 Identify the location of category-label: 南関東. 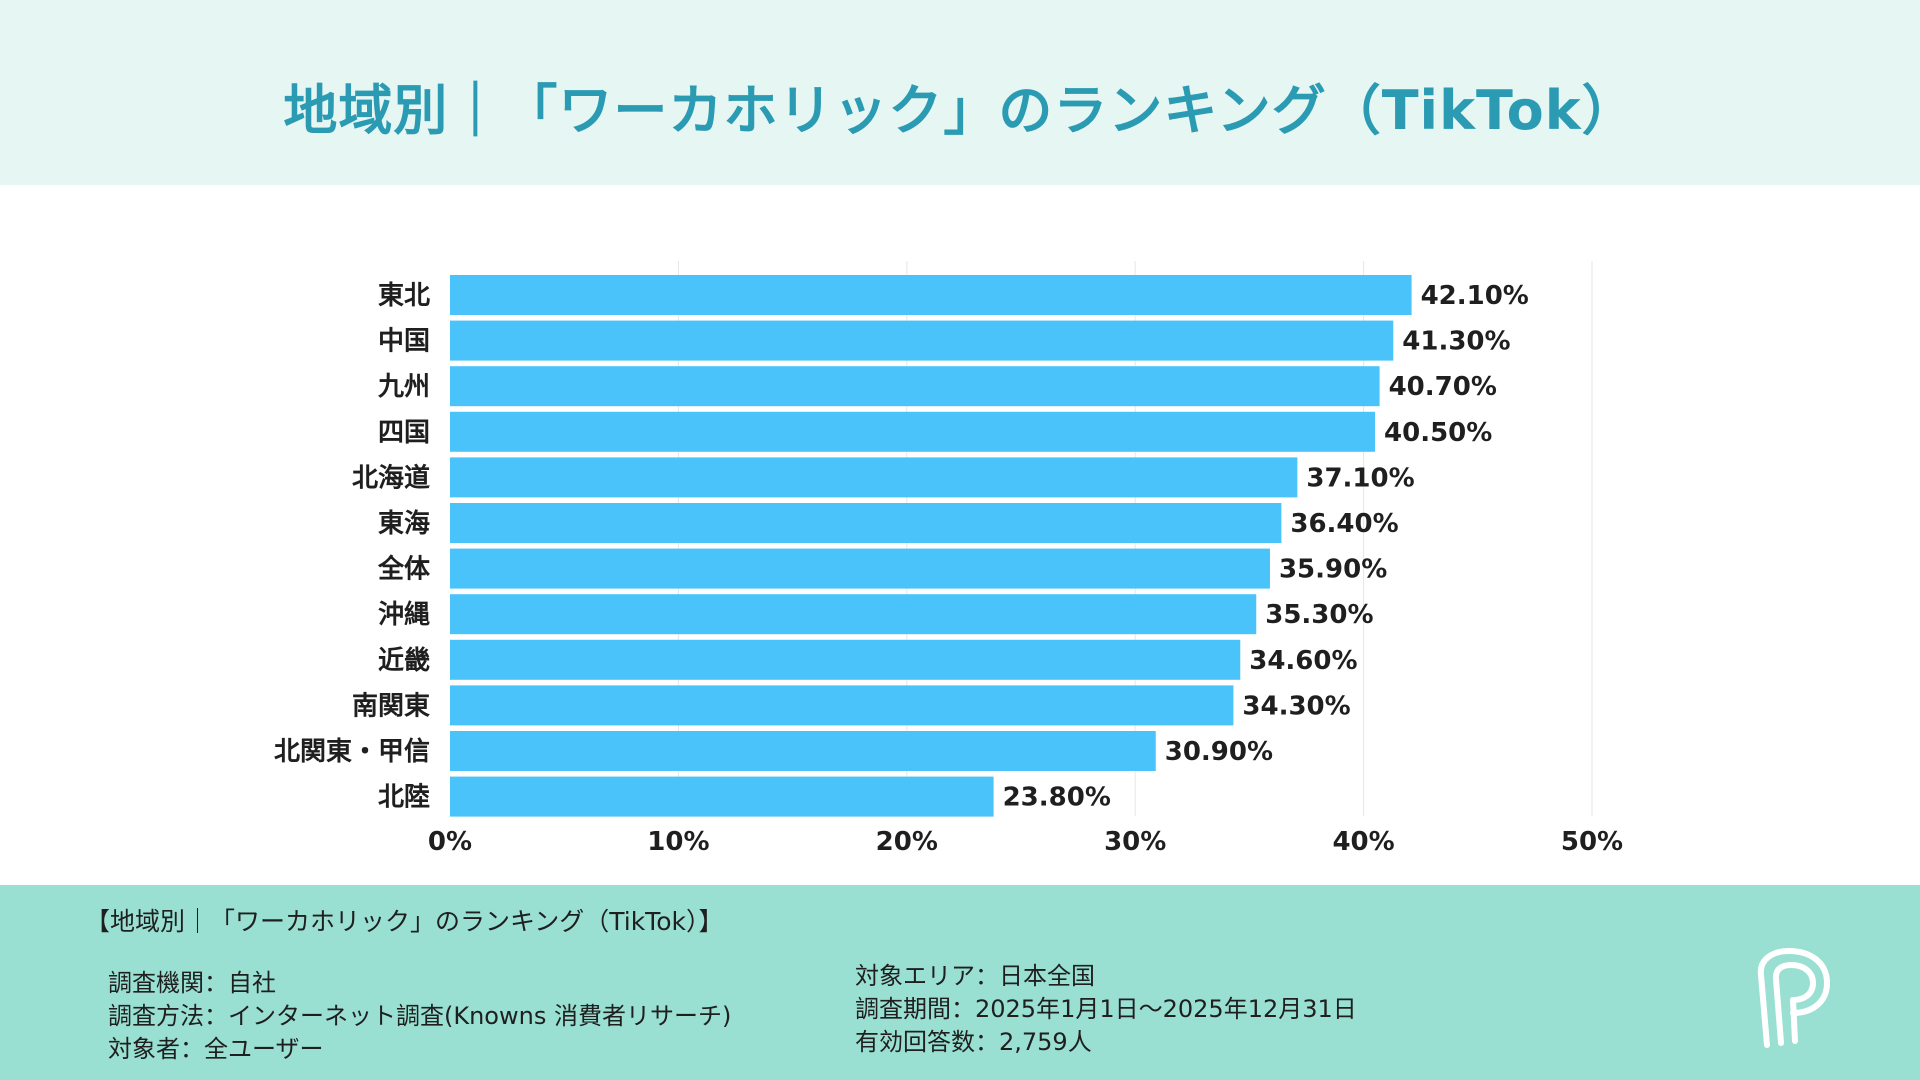
(391, 706).